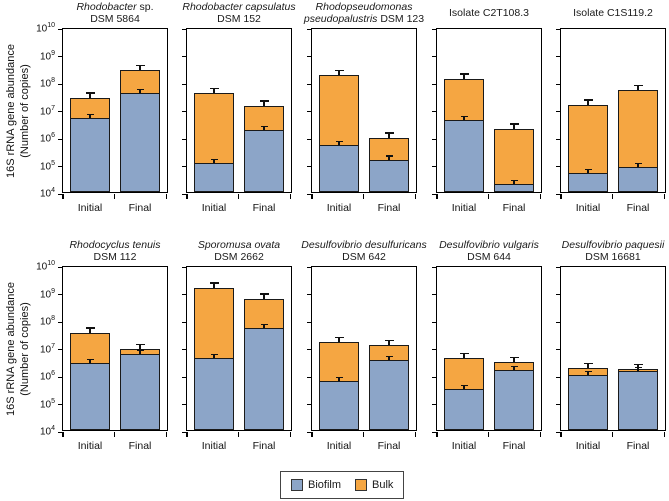  What do you see at coordinates (601, 245) in the screenshot?
I see `subplot-title-line: Desulfovibrio paquesii` at bounding box center [601, 245].